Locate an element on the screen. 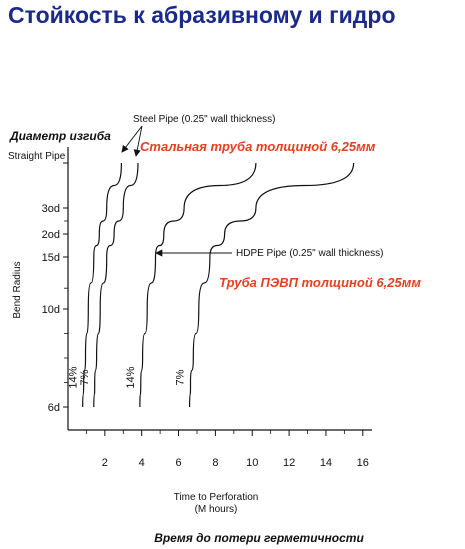 This screenshot has height=549, width=465. y-tick-label: 3od is located at coordinates (51, 209).